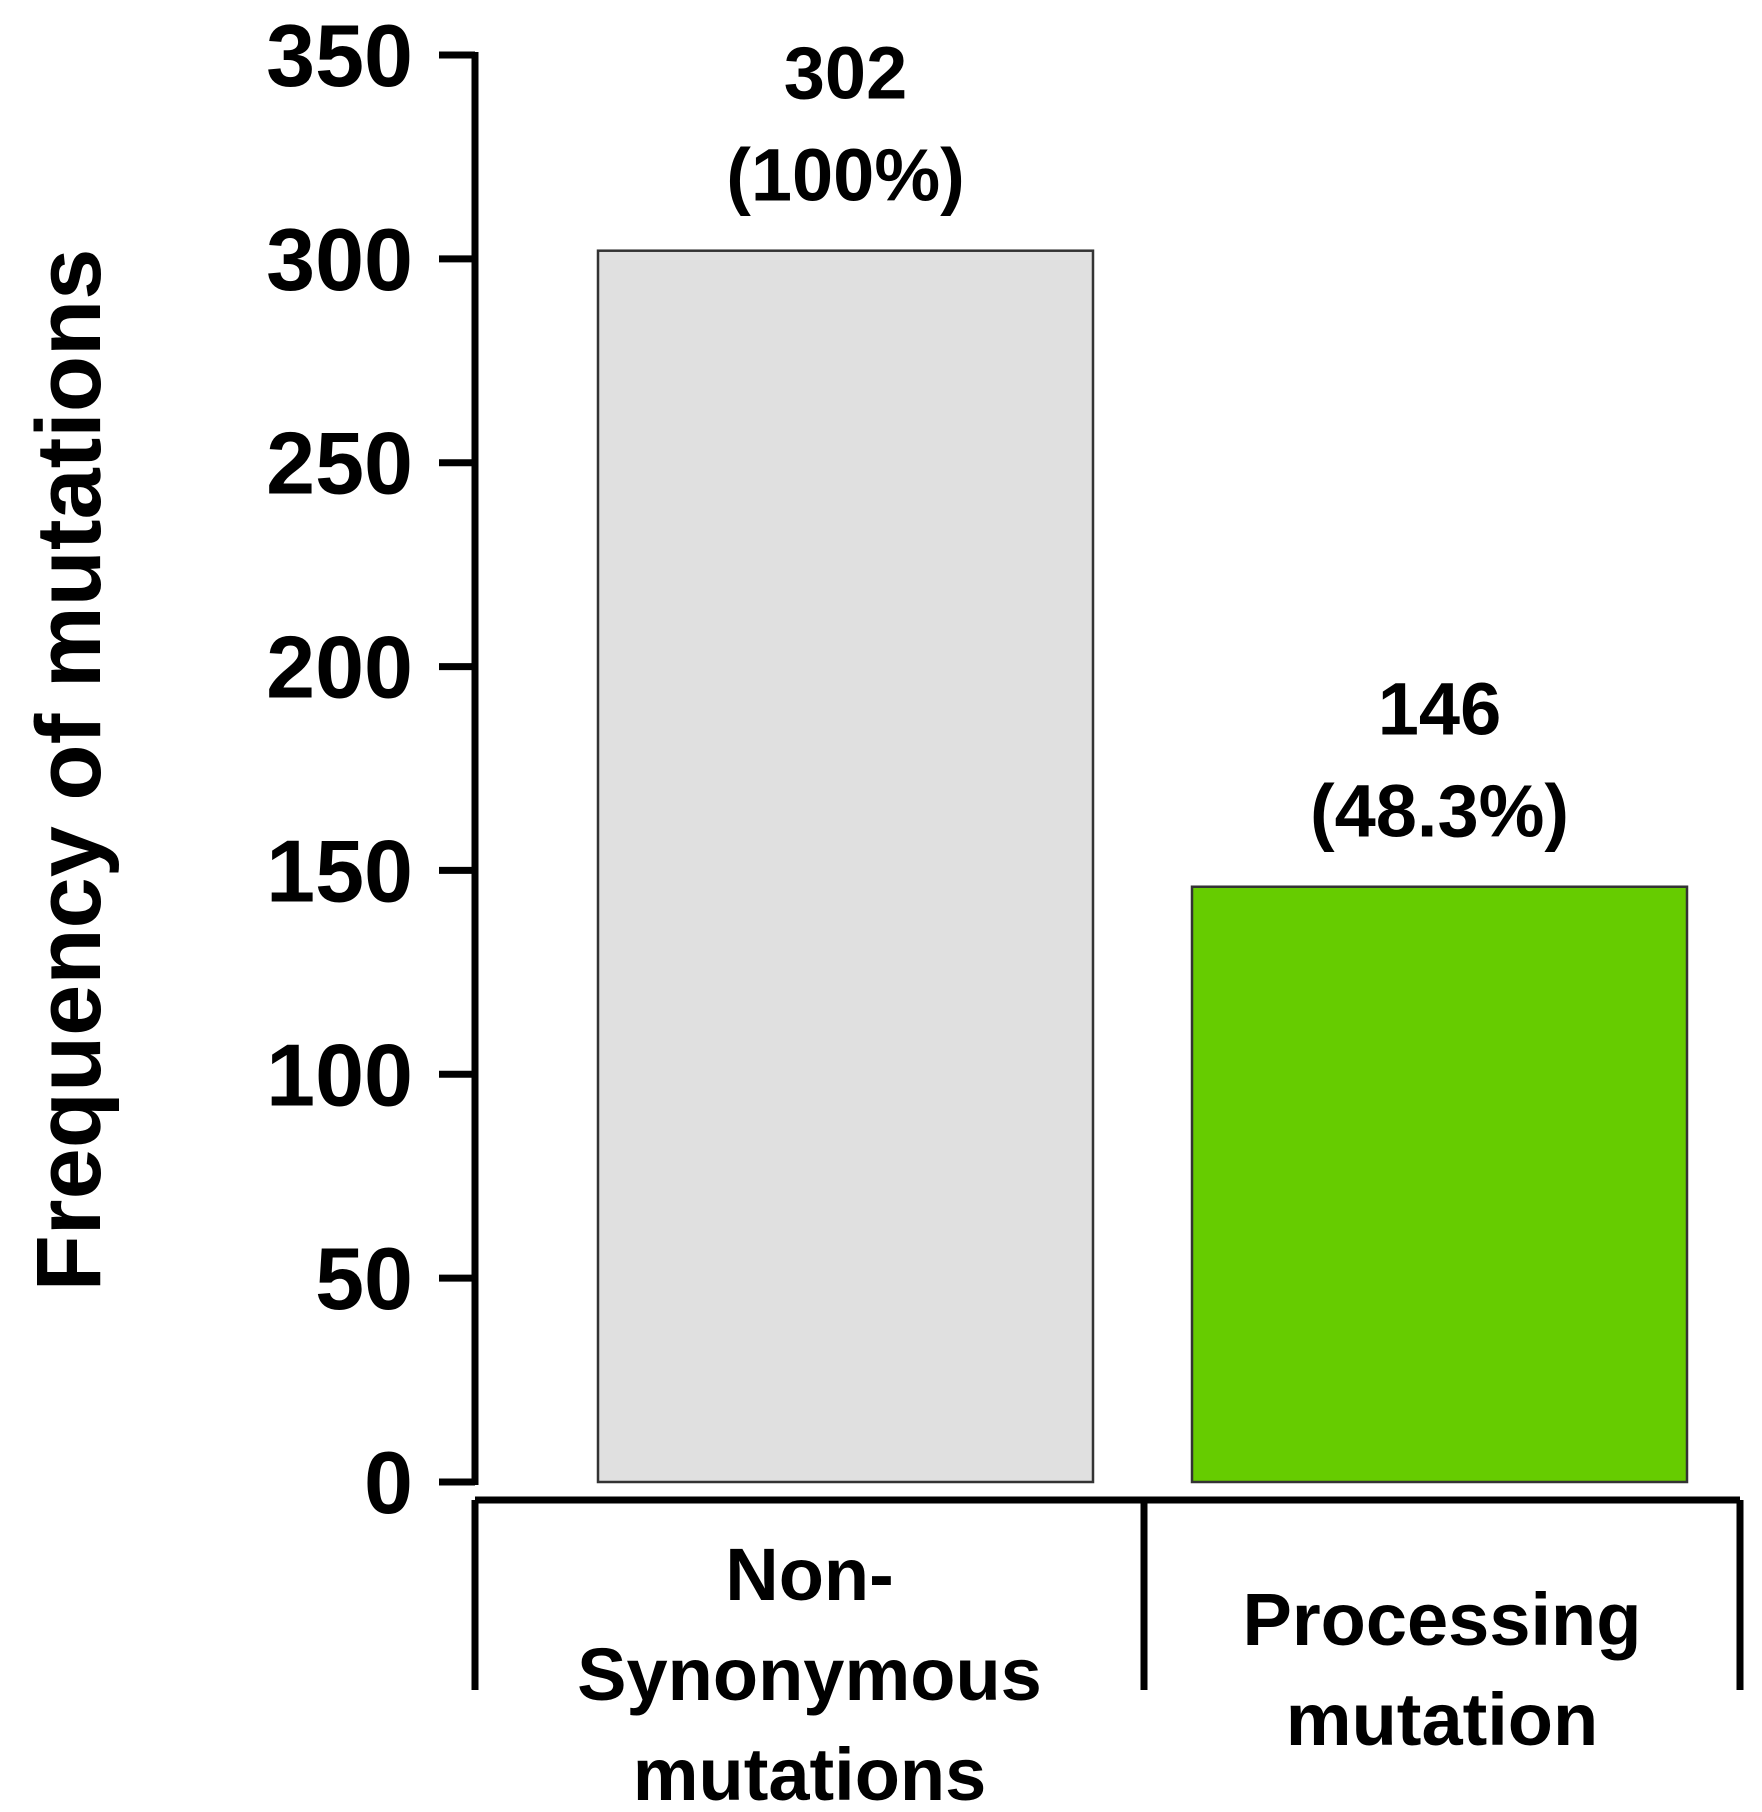 This screenshot has height=1812, width=1762. What do you see at coordinates (845, 175) in the screenshot?
I see `data-label: (100%)` at bounding box center [845, 175].